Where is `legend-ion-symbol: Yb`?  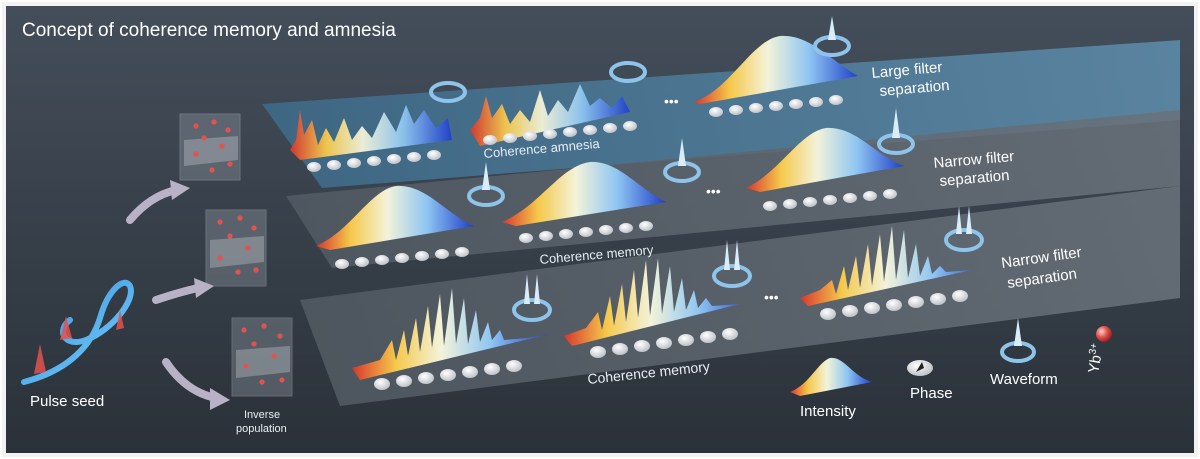 legend-ion-symbol: Yb is located at coordinates (1095, 364).